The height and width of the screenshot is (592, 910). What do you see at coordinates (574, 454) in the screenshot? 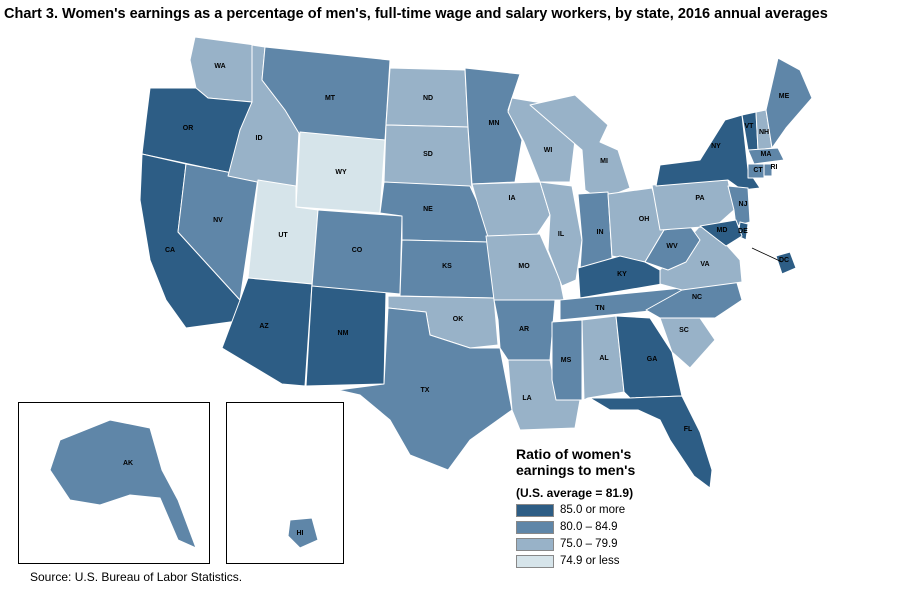
I see `legend-title-line1: Ratio of women's` at bounding box center [574, 454].